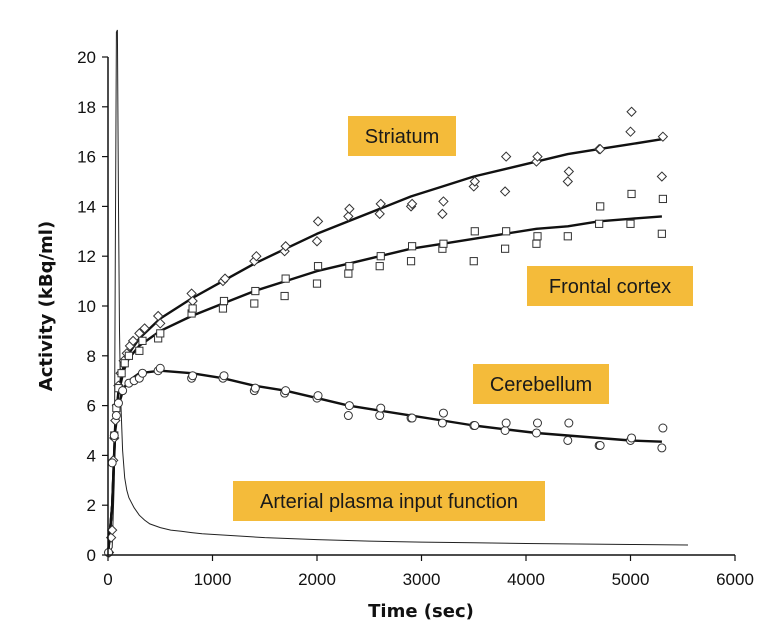  I want to click on annotation-arterial-plasma-text: Arterial plasma input function, so click(389, 502).